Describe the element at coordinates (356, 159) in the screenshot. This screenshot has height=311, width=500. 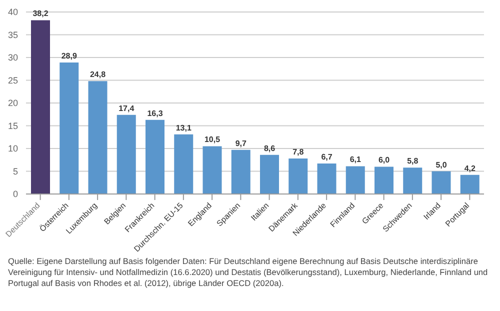
I see `data-label: 6,1` at that location.